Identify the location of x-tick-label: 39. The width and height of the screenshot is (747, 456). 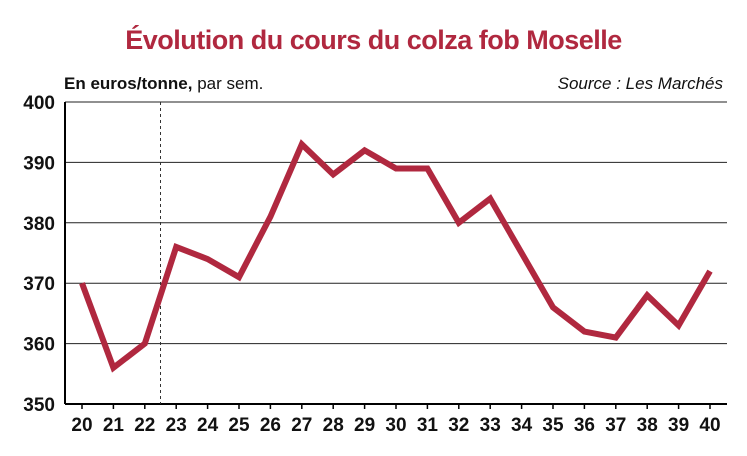
(678, 425).